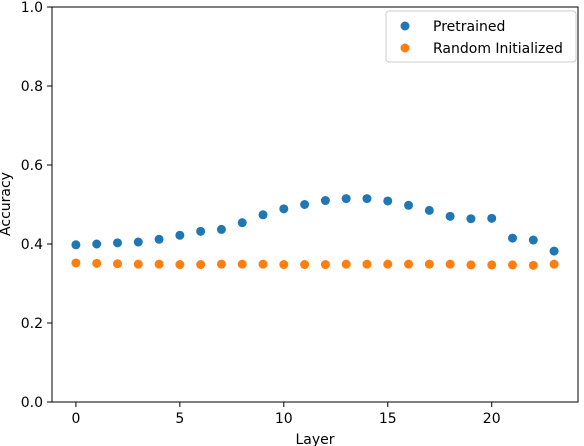 The image size is (584, 446). I want to click on x-tick-label: 10, so click(284, 419).